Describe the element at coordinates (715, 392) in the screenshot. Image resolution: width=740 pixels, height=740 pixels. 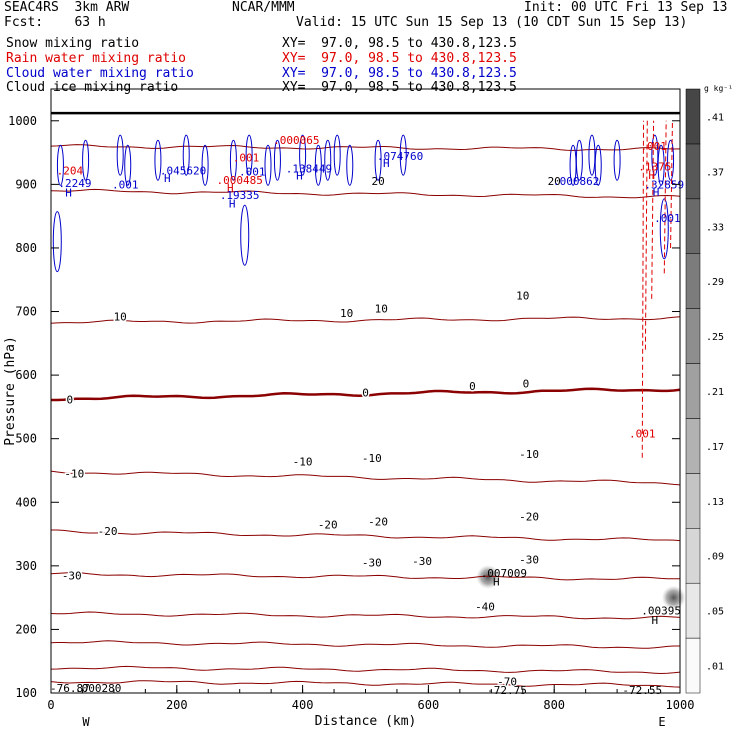
I see `colorbar-label: .21` at that location.